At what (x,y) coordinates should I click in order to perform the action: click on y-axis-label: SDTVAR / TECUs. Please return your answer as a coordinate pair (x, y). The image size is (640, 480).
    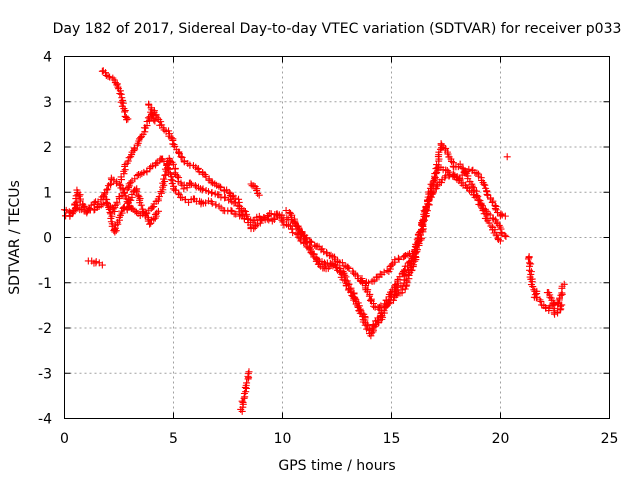
    Looking at the image, I should click on (15, 237).